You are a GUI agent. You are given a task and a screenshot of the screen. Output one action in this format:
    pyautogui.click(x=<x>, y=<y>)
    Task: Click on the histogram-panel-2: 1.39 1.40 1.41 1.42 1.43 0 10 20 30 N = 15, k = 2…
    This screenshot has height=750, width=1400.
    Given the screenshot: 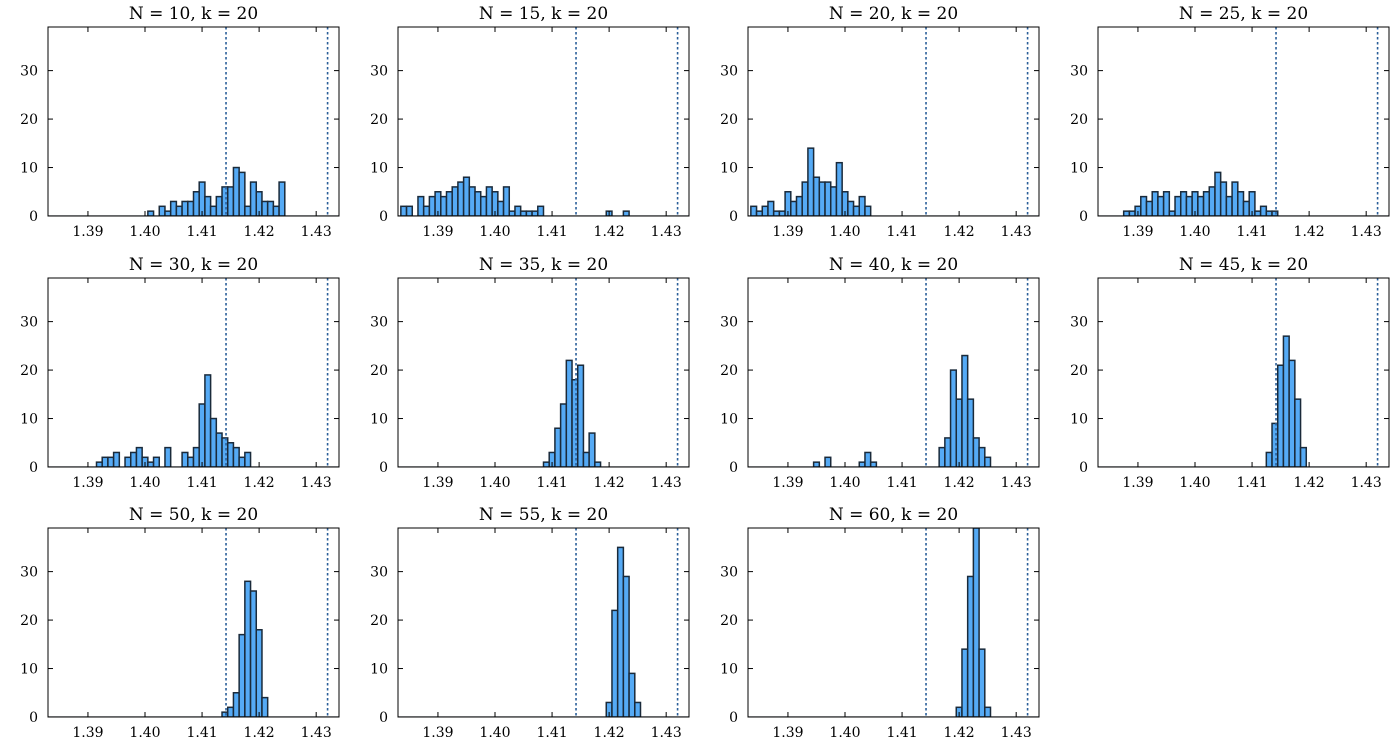 What is the action you would take?
    pyautogui.click(x=530, y=122)
    